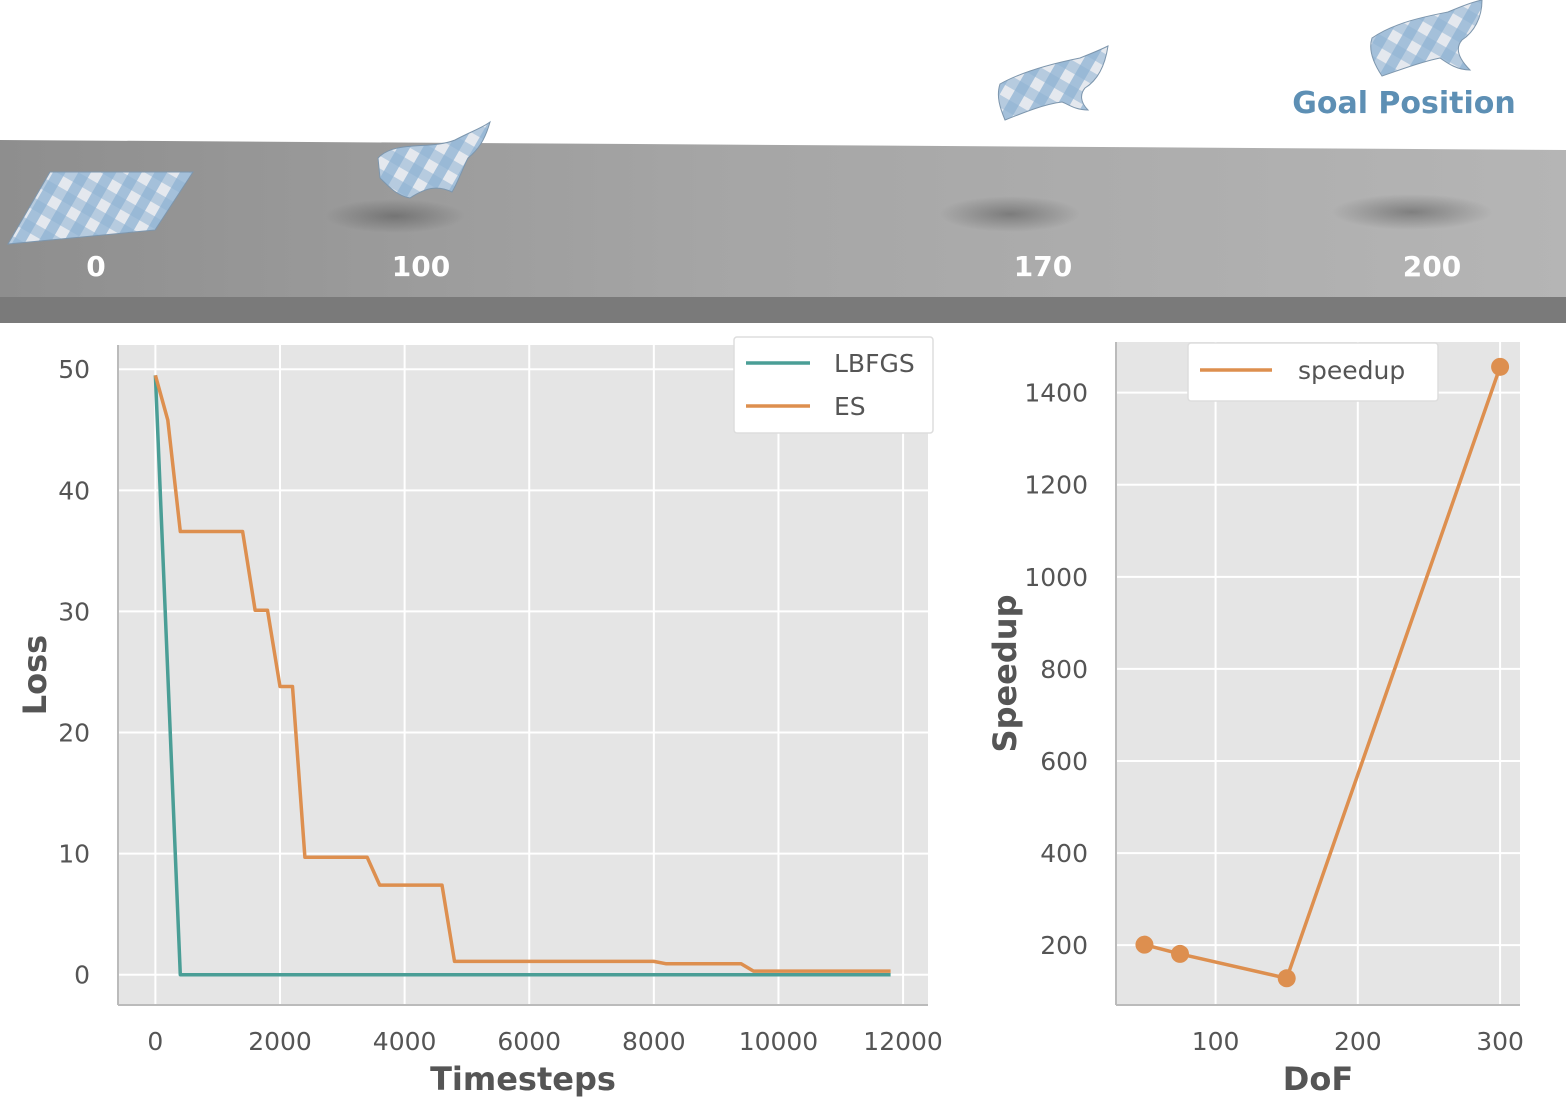 This screenshot has width=1566, height=1100. I want to click on y-tick-label: 0, so click(82, 975).